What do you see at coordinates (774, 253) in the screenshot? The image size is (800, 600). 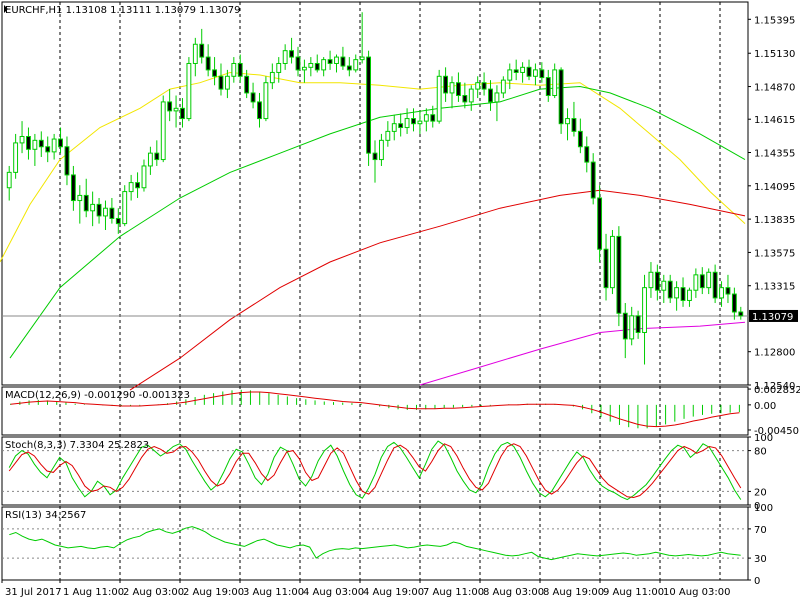 I see `price-axis-label: 1.13575` at bounding box center [774, 253].